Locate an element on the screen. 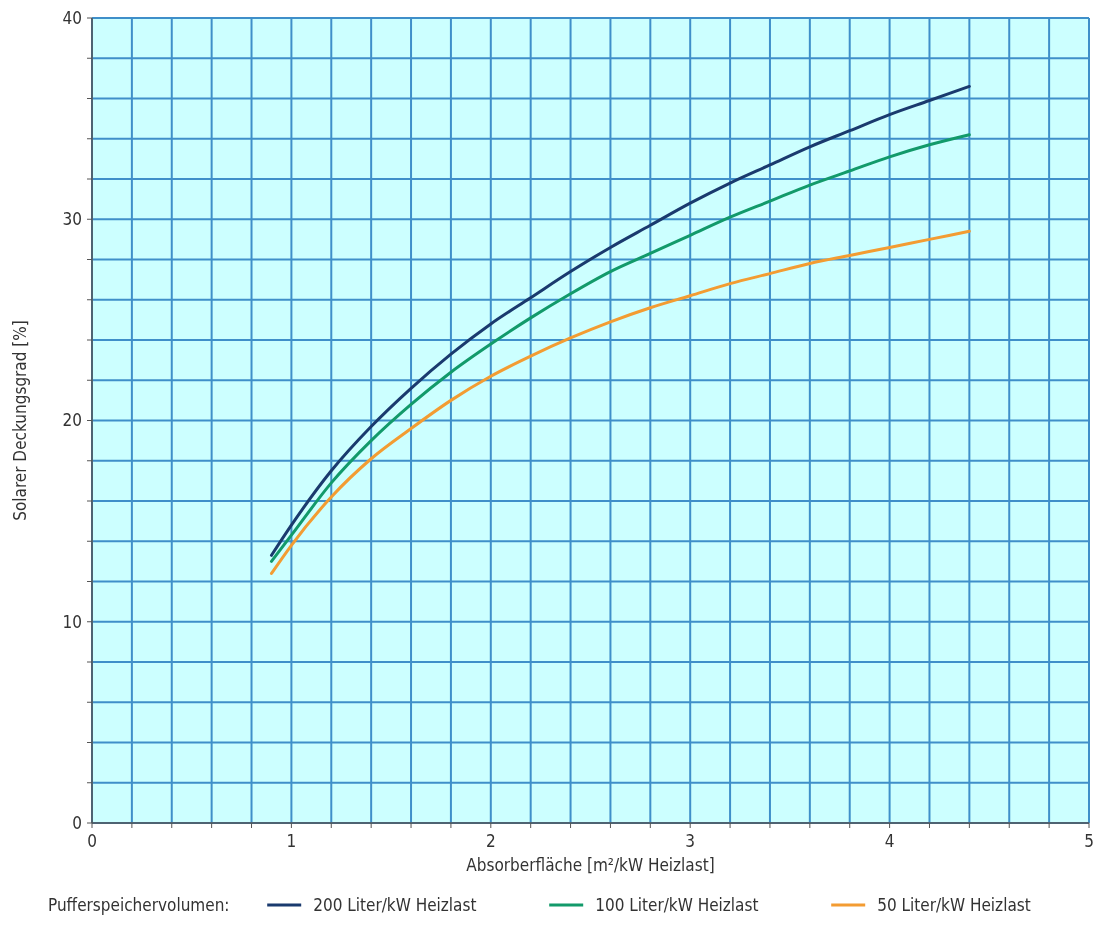 Image resolution: width=1105 pixels, height=931 pixels. y-tick-label: 20 is located at coordinates (72, 420).